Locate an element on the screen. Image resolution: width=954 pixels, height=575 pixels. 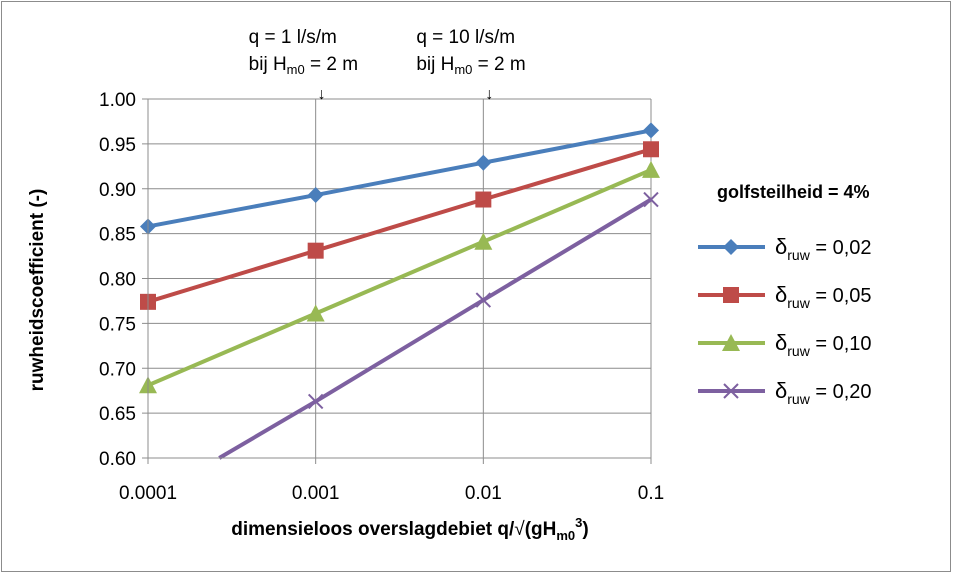
x-tick-label: 0.1 is located at coordinates (651, 493).